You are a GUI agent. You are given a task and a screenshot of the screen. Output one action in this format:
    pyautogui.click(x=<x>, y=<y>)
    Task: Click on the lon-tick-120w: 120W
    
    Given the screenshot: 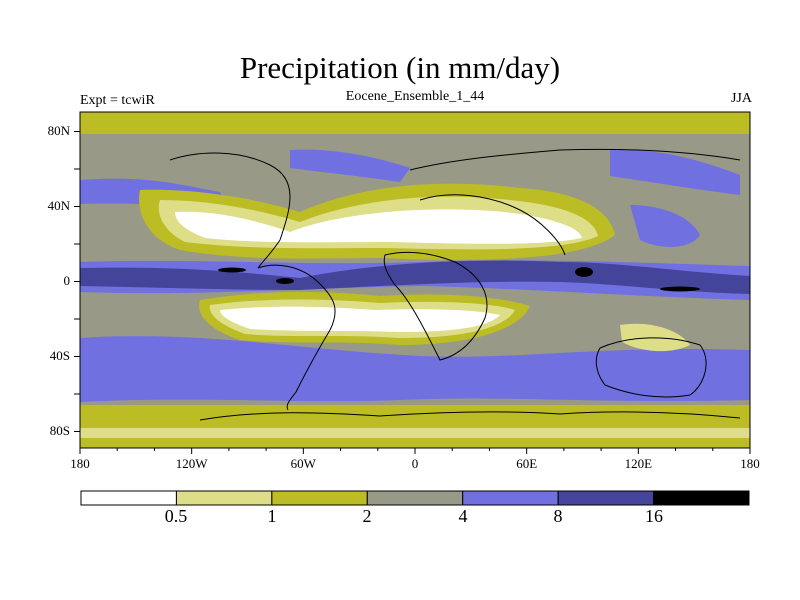 What is the action you would take?
    pyautogui.click(x=192, y=463)
    